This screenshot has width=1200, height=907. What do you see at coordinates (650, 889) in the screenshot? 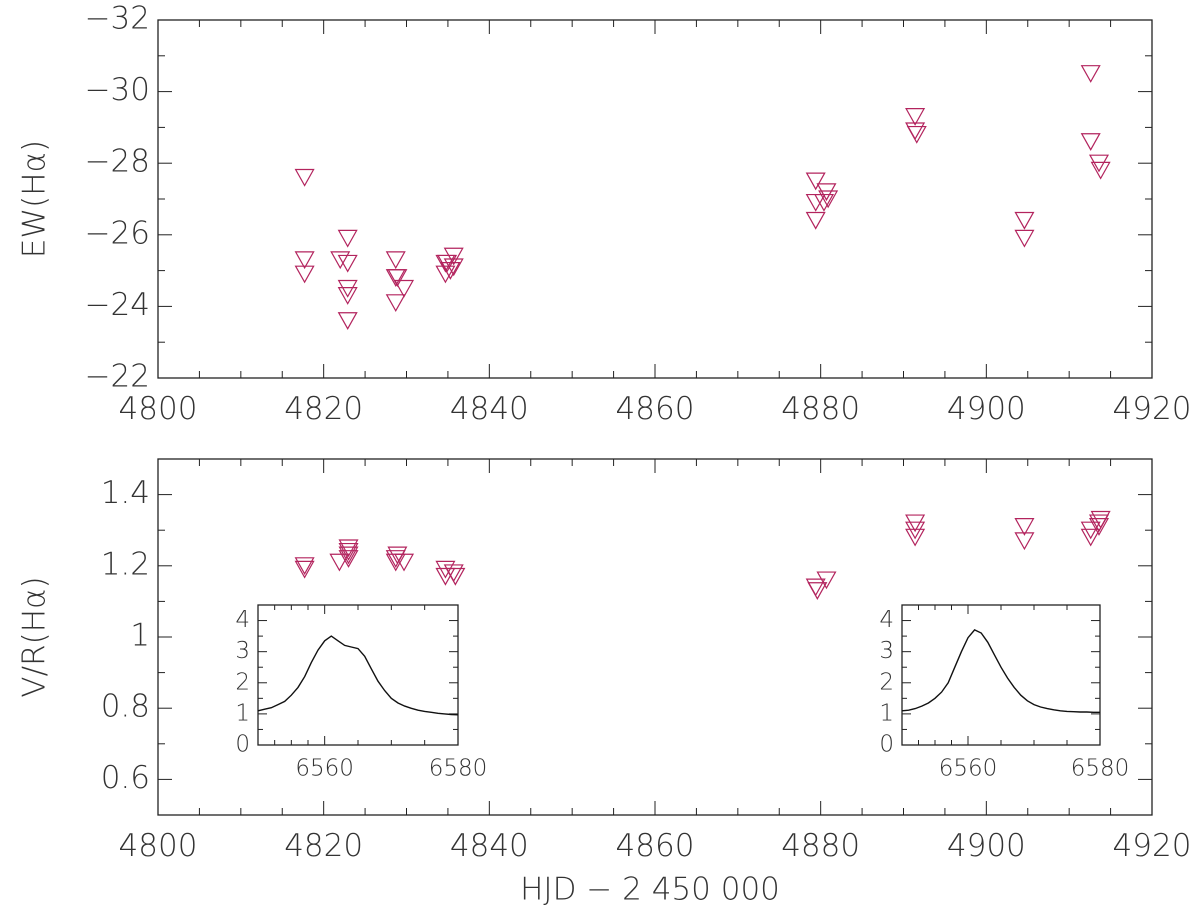
I see `x-axis-label: HJD − 2 450 000` at bounding box center [650, 889].